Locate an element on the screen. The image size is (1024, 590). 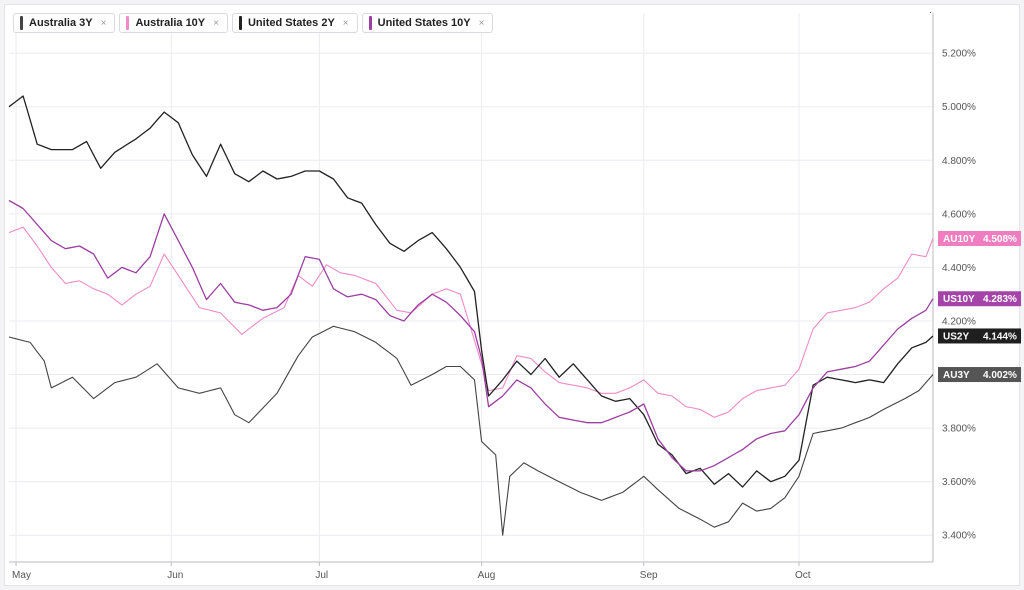
legend-label: Australia 3Y is located at coordinates (61, 23).